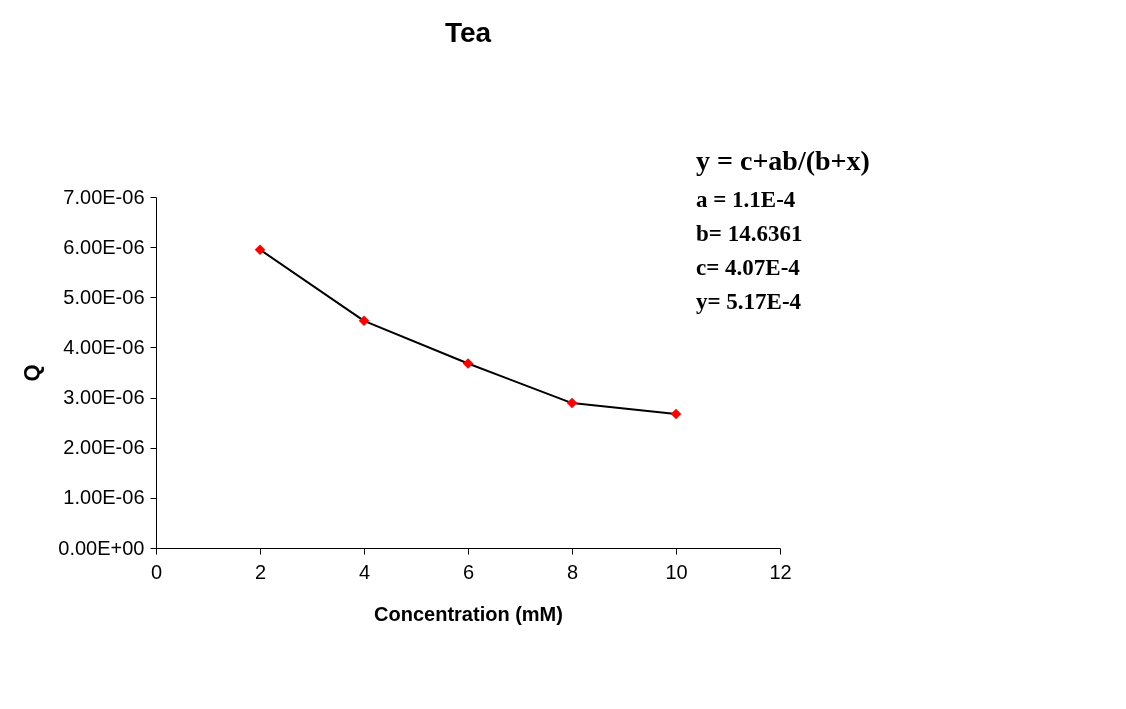  What do you see at coordinates (156, 571) in the screenshot?
I see `x-tick-label: 0` at bounding box center [156, 571].